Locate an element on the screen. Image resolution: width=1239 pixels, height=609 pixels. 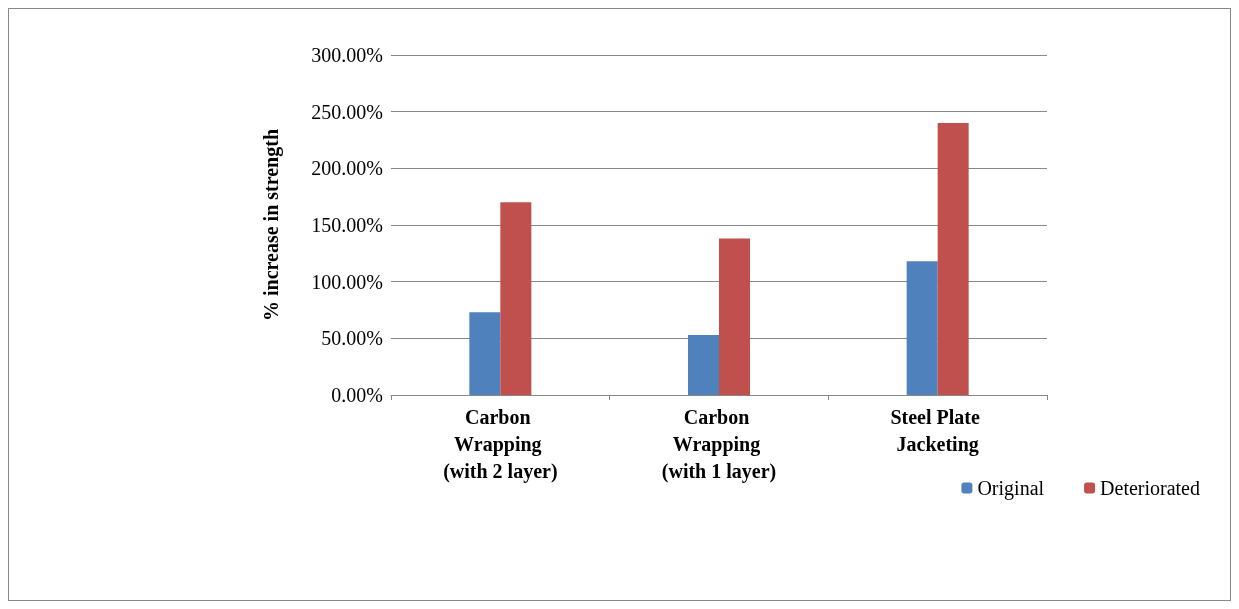
legend-label: Deteriorated is located at coordinates (1150, 488).